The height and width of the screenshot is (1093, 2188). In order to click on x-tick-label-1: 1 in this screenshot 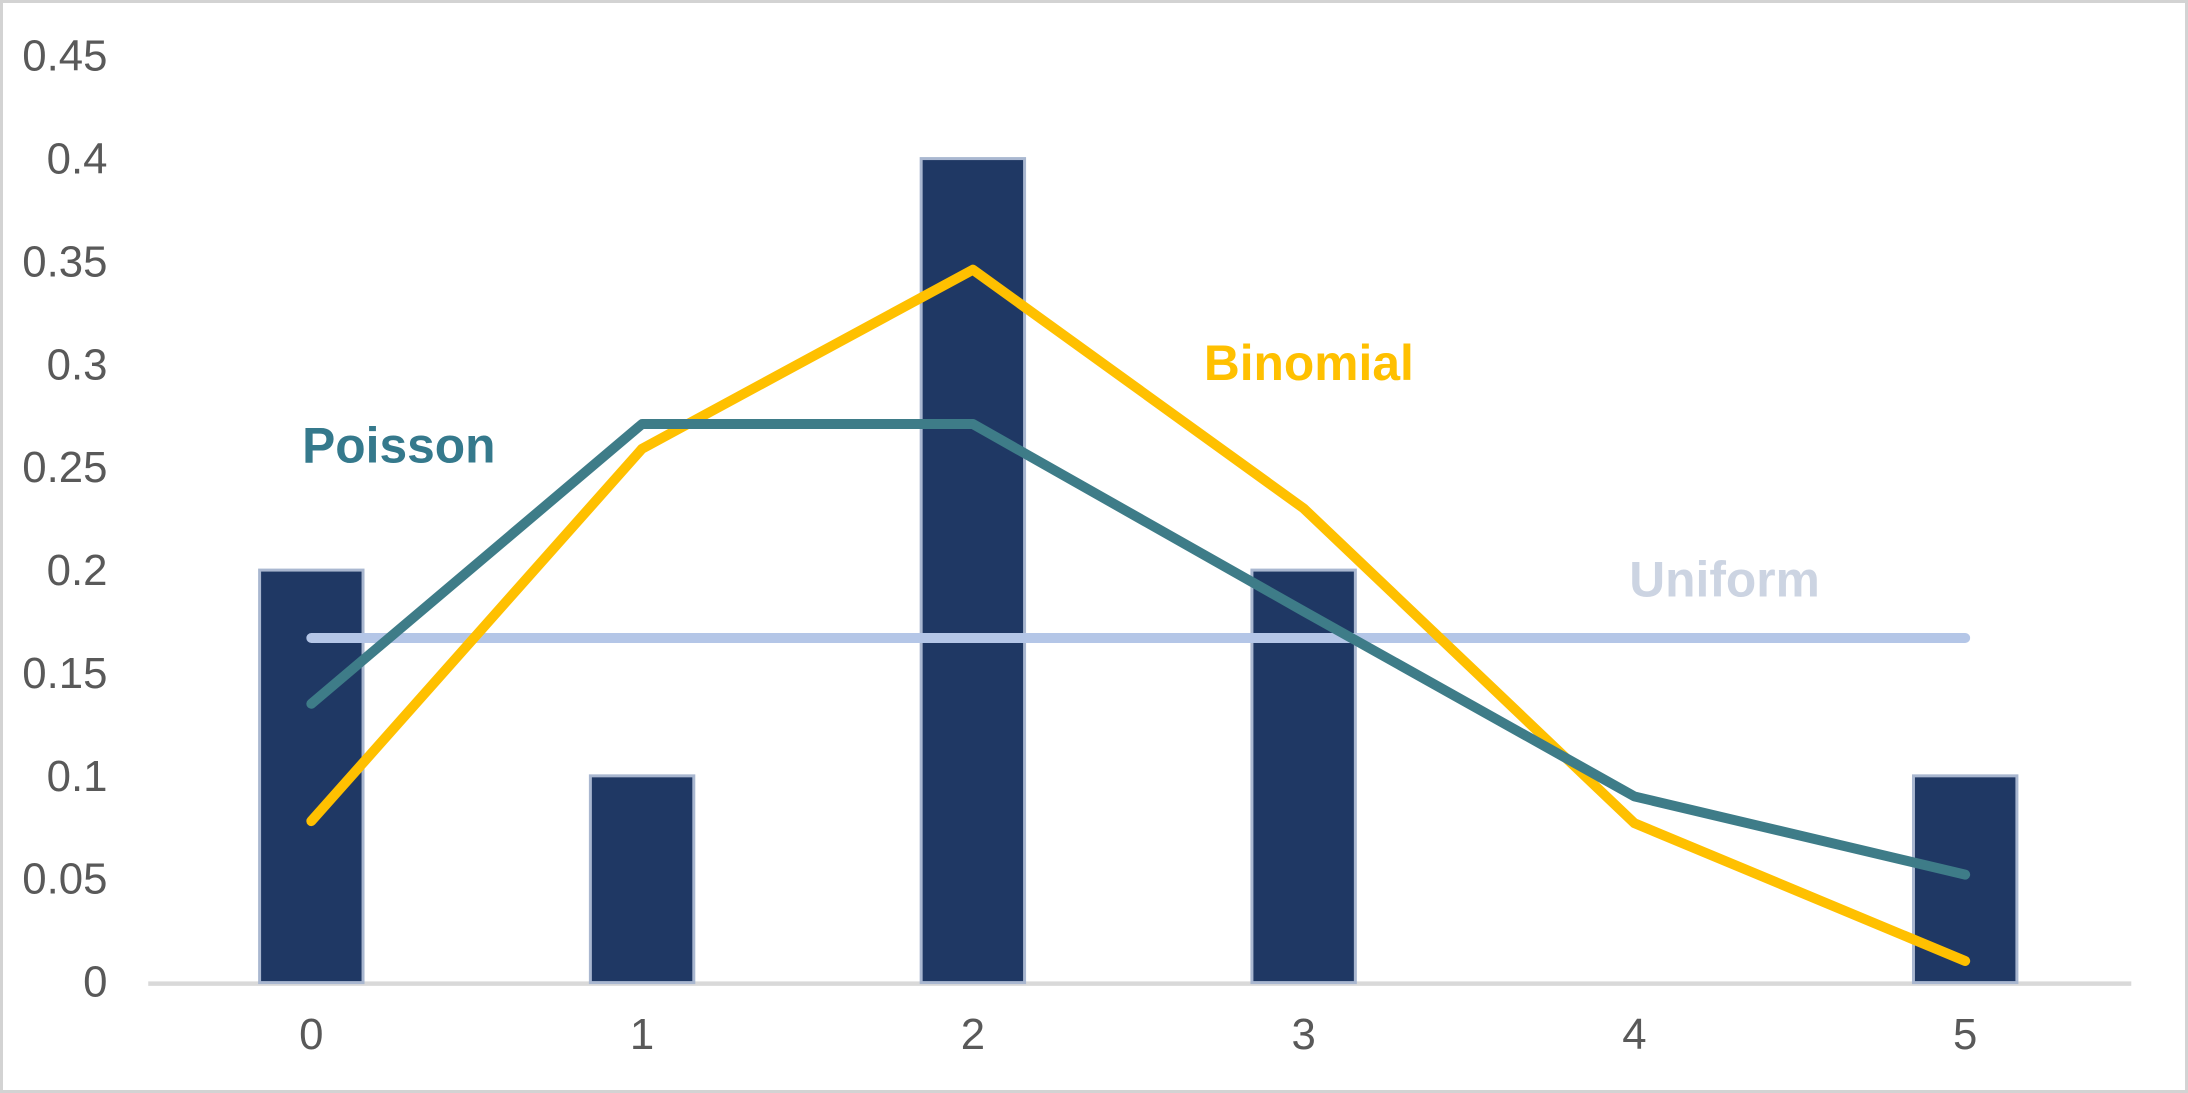, I will do `click(642, 1034)`.